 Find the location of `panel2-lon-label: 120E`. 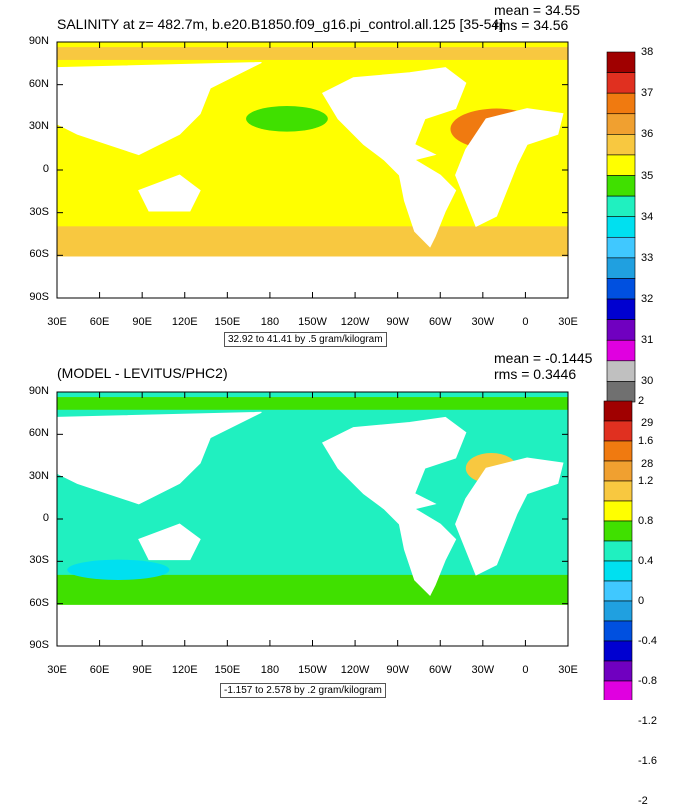

panel2-lon-label: 120E is located at coordinates (184, 670).